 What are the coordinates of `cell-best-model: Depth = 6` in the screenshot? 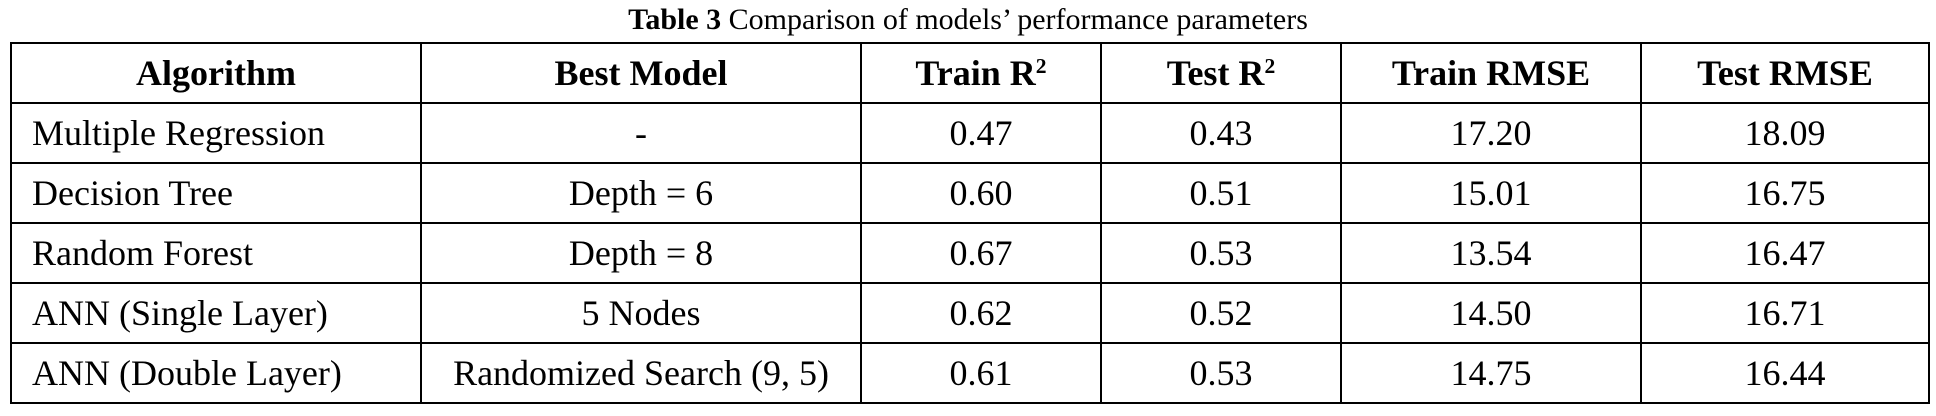 It's located at (641, 193).